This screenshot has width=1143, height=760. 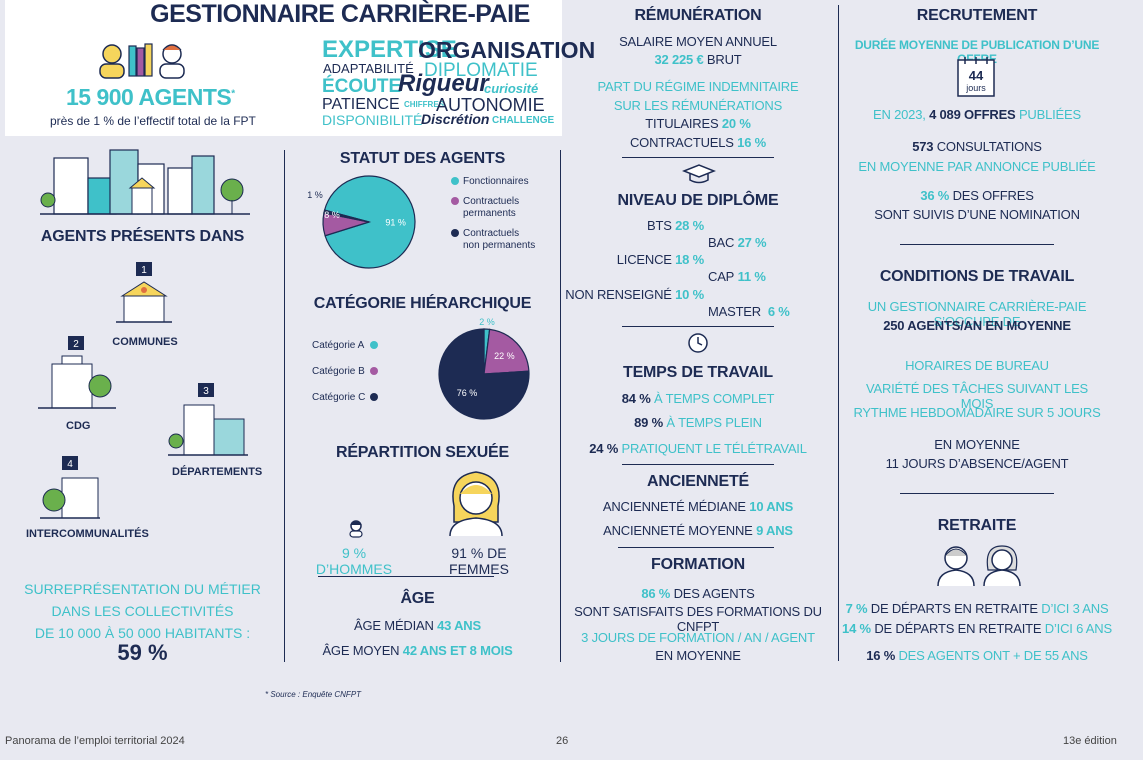 I want to click on categorie-legend-label-1: Catégorie B, so click(x=338, y=371).